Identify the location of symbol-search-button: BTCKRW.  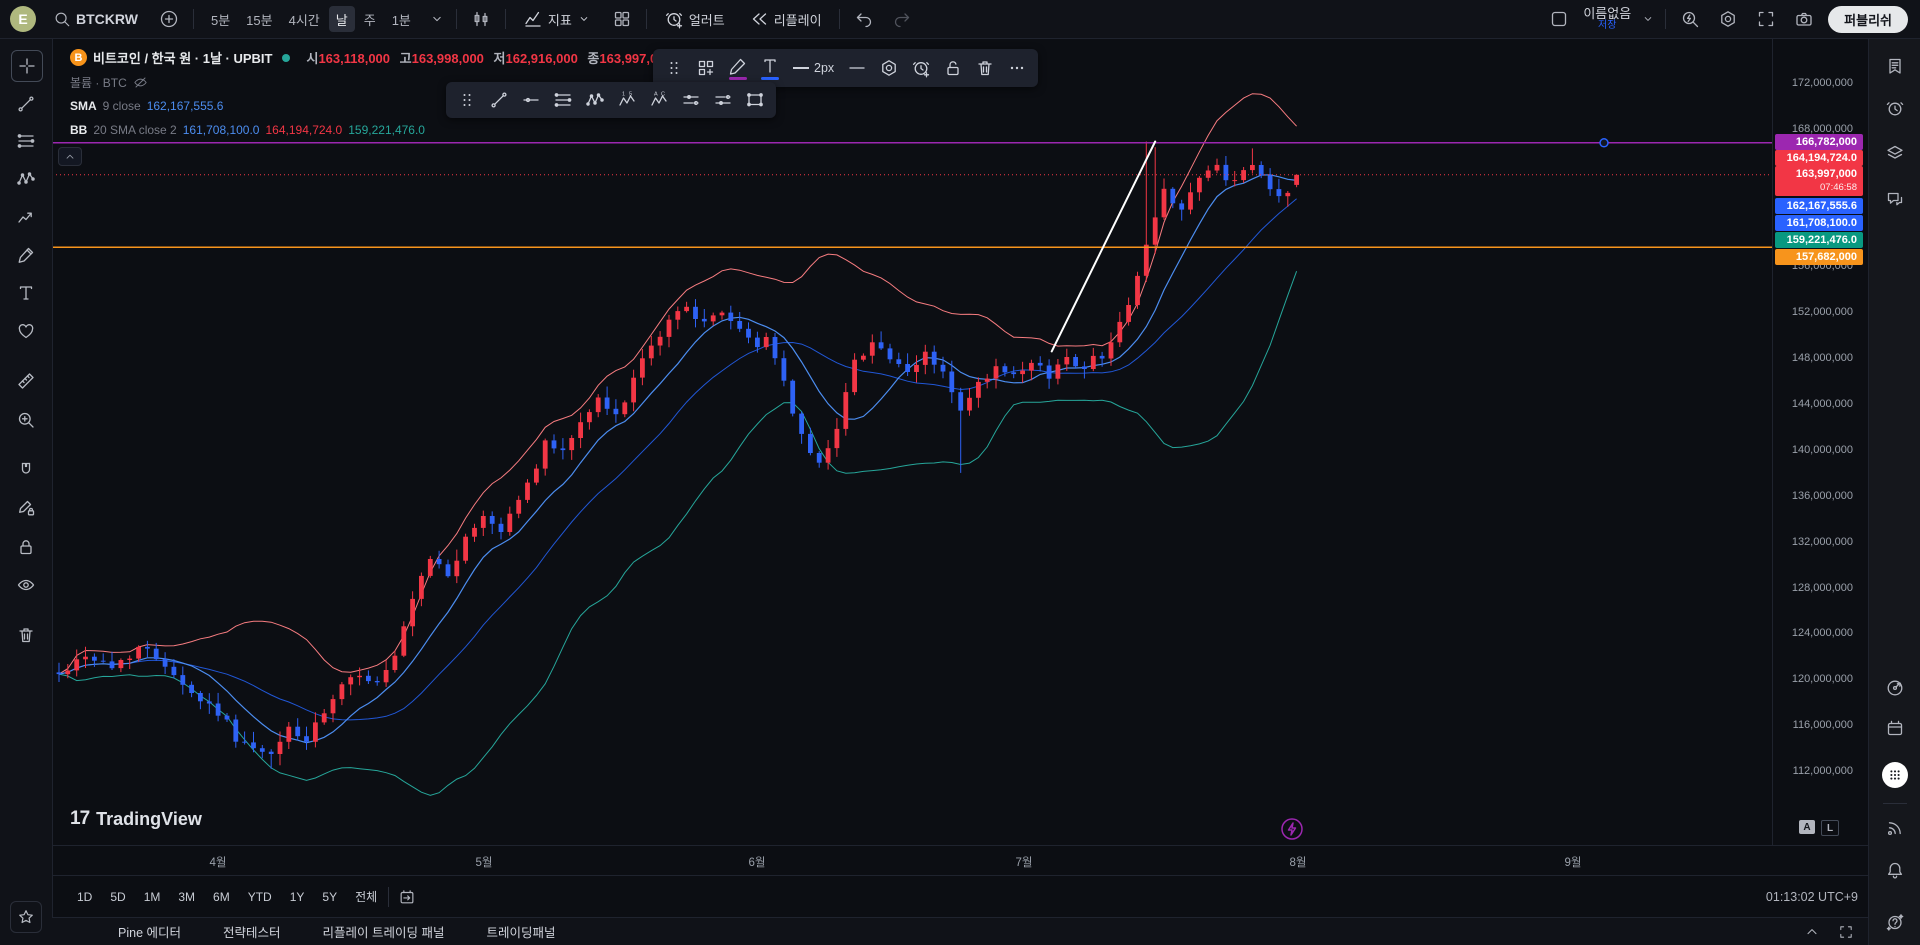
(95, 19).